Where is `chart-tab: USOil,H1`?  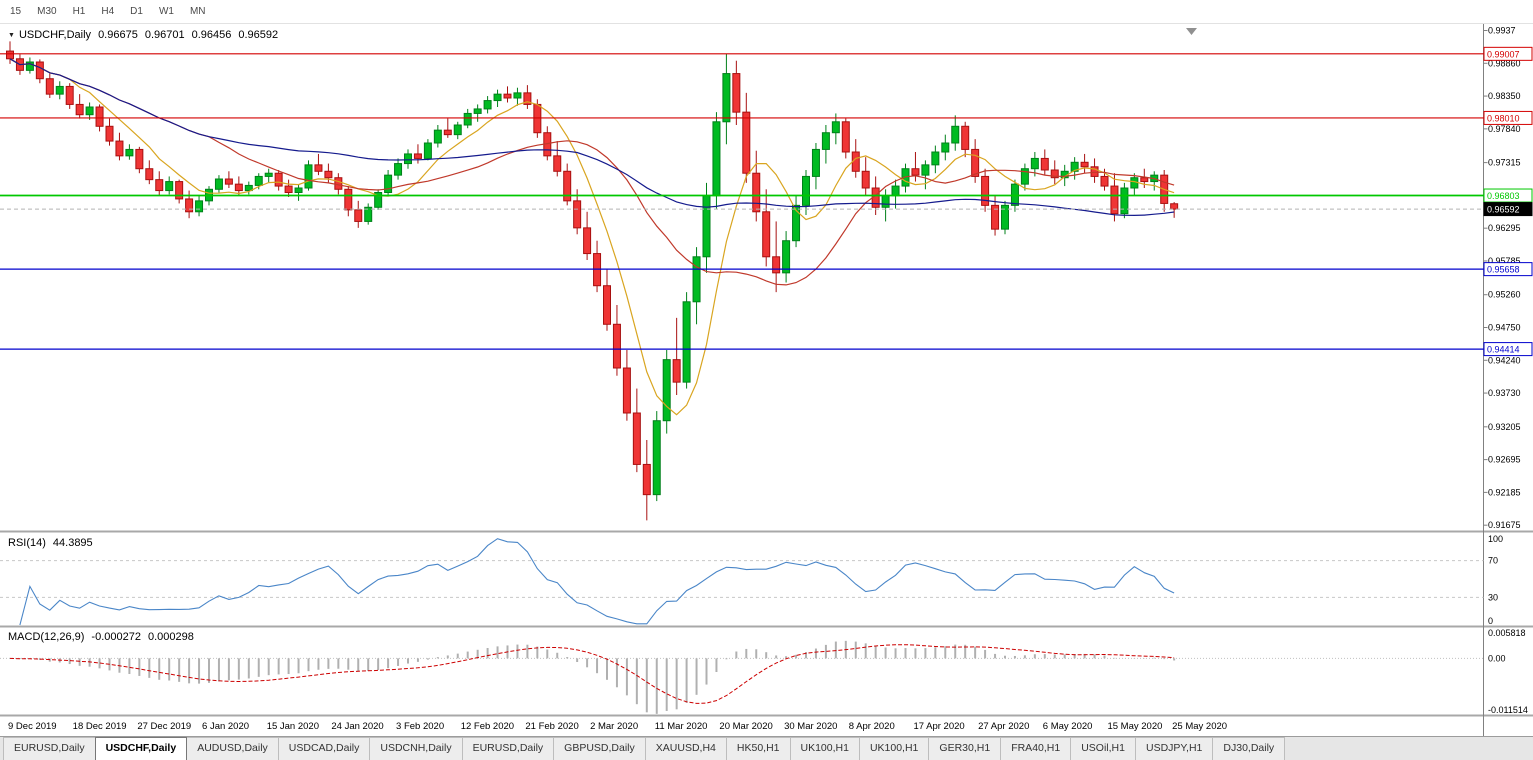
chart-tab: USOil,H1 is located at coordinates (1103, 748).